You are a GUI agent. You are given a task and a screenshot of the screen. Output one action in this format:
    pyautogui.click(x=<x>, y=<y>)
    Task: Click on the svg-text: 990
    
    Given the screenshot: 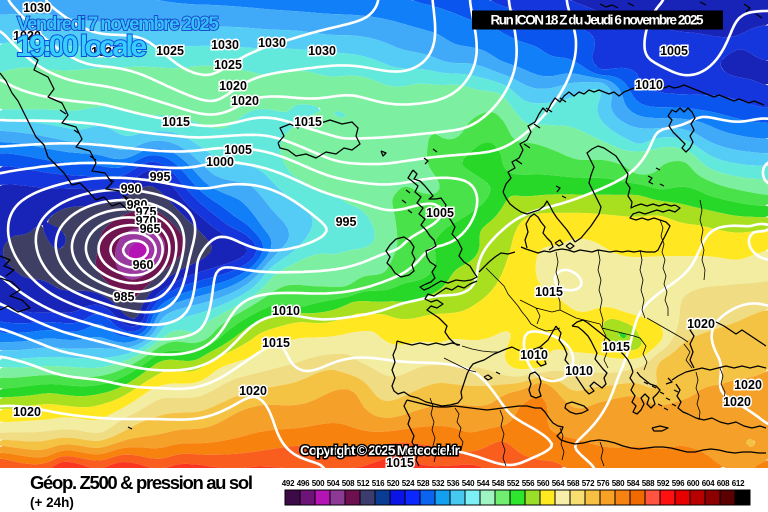 What is the action you would take?
    pyautogui.click(x=131, y=189)
    